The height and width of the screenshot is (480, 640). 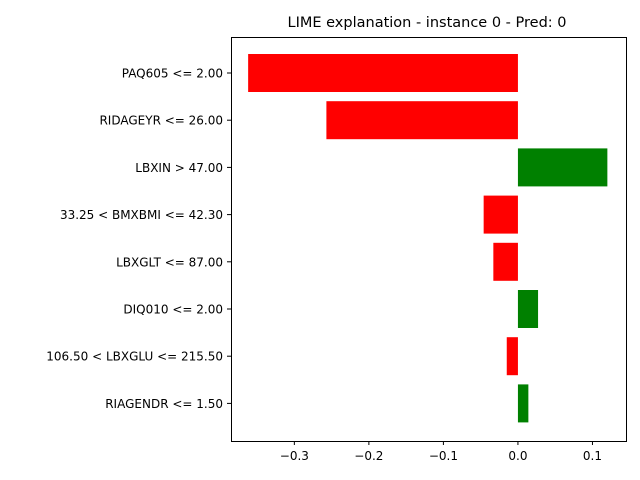 What do you see at coordinates (443, 456) in the screenshot?
I see `x-tick-label: −0.1` at bounding box center [443, 456].